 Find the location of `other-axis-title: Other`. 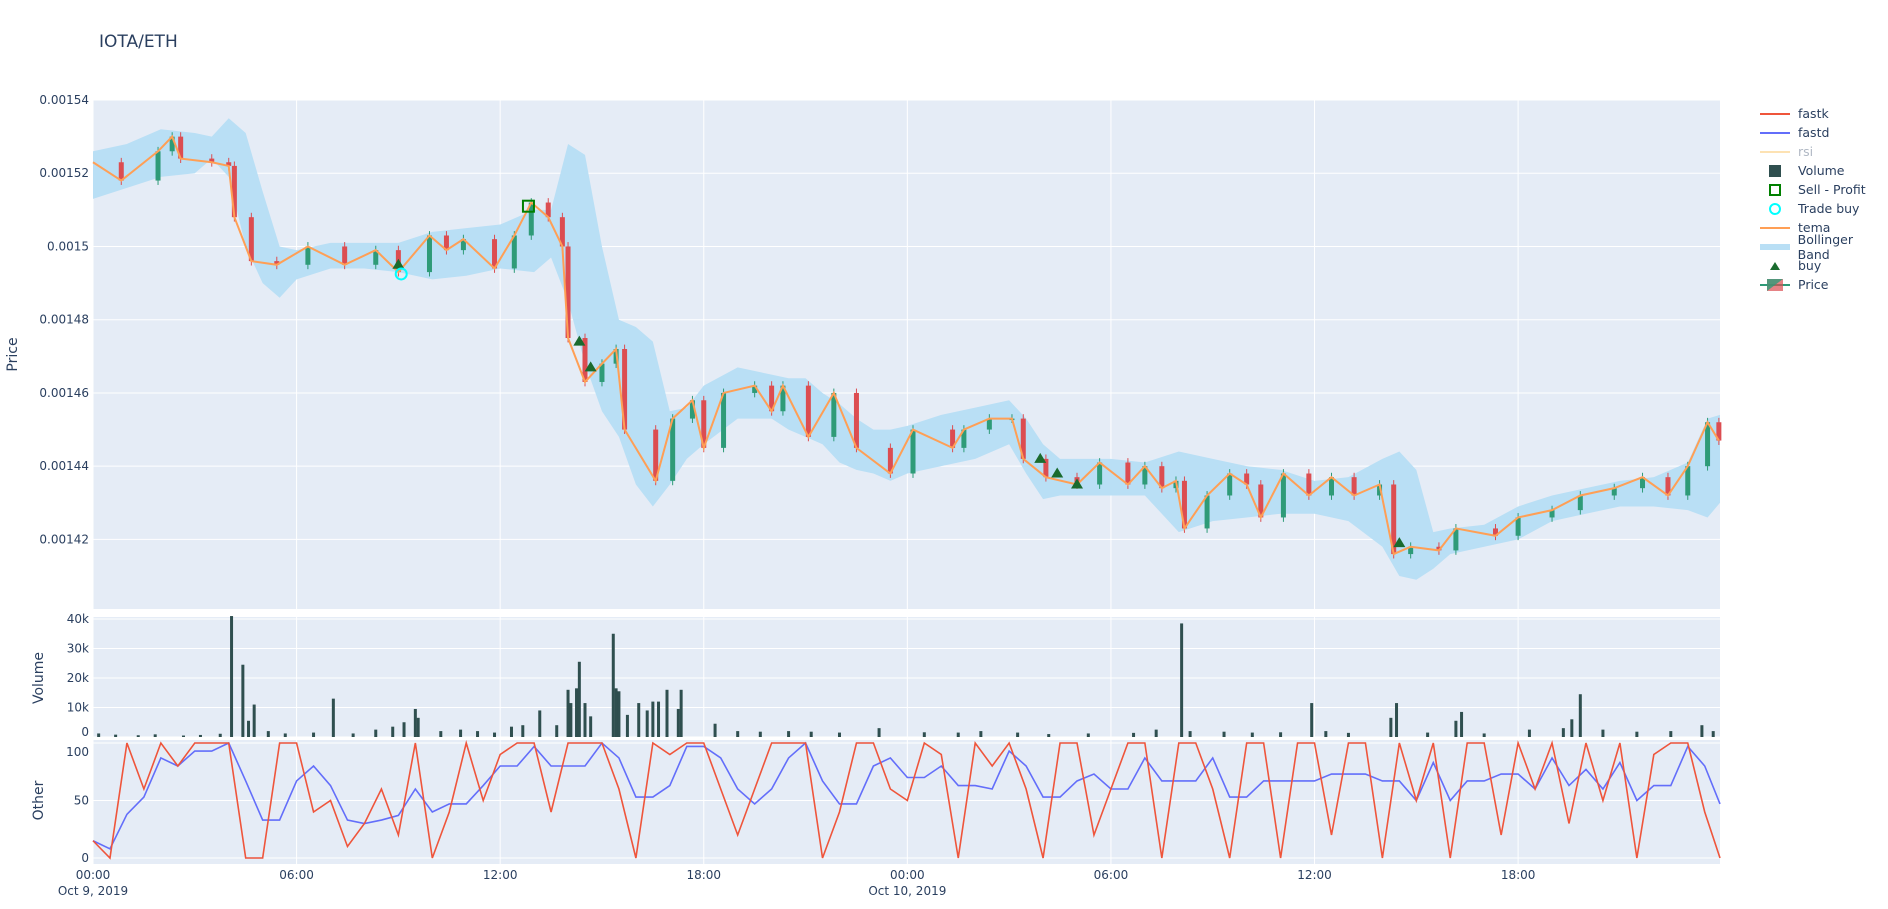

other-axis-title: Other is located at coordinates (39, 800).